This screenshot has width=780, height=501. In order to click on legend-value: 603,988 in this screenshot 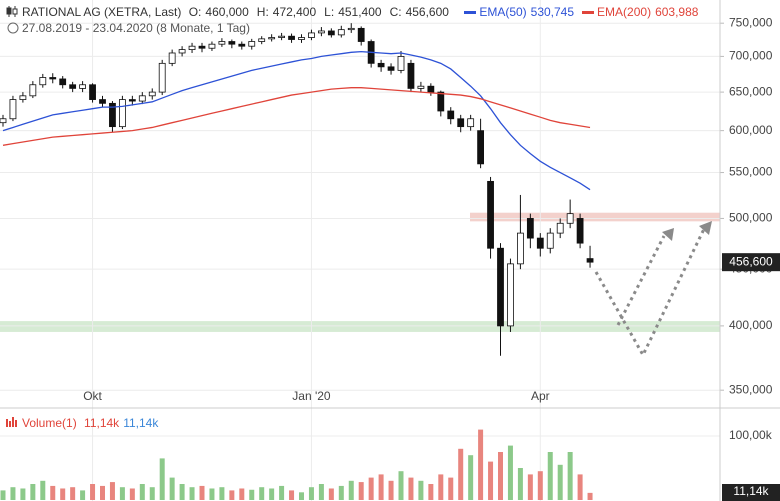, I will do `click(677, 12)`.